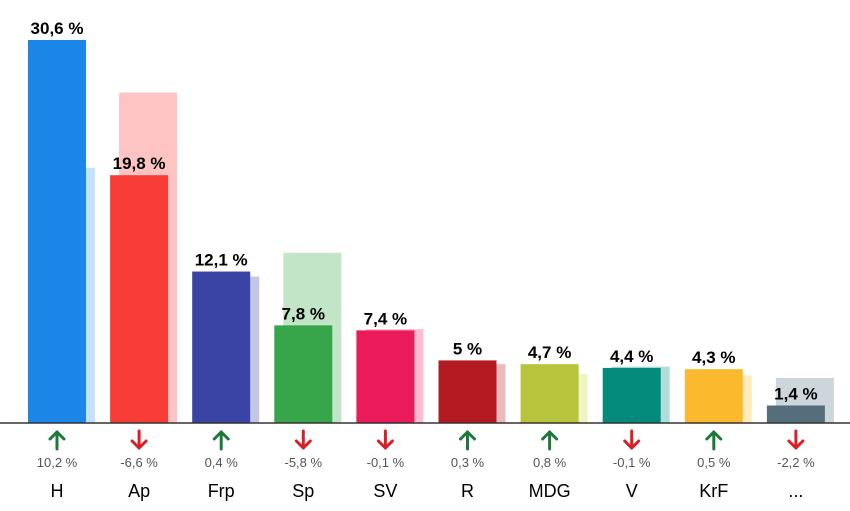 The height and width of the screenshot is (511, 850). Describe the element at coordinates (139, 491) in the screenshot. I see `party-label-1: Ap` at that location.